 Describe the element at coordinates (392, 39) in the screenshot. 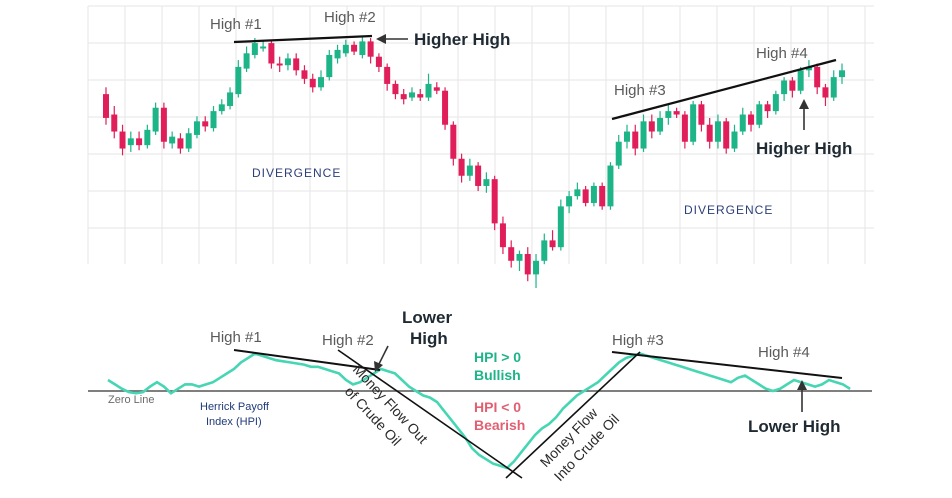

I see `arrow-higher-high-top` at that location.